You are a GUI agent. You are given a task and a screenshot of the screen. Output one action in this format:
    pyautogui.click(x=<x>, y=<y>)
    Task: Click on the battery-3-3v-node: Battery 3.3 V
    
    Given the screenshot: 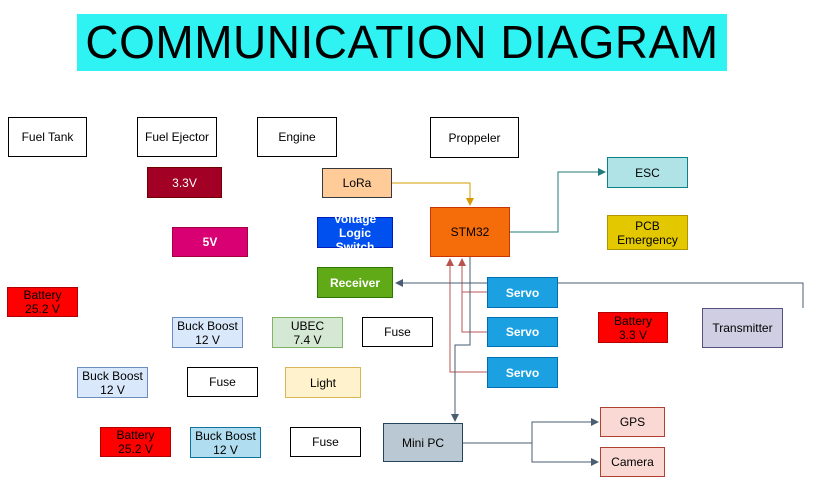 What is the action you would take?
    pyautogui.click(x=633, y=327)
    